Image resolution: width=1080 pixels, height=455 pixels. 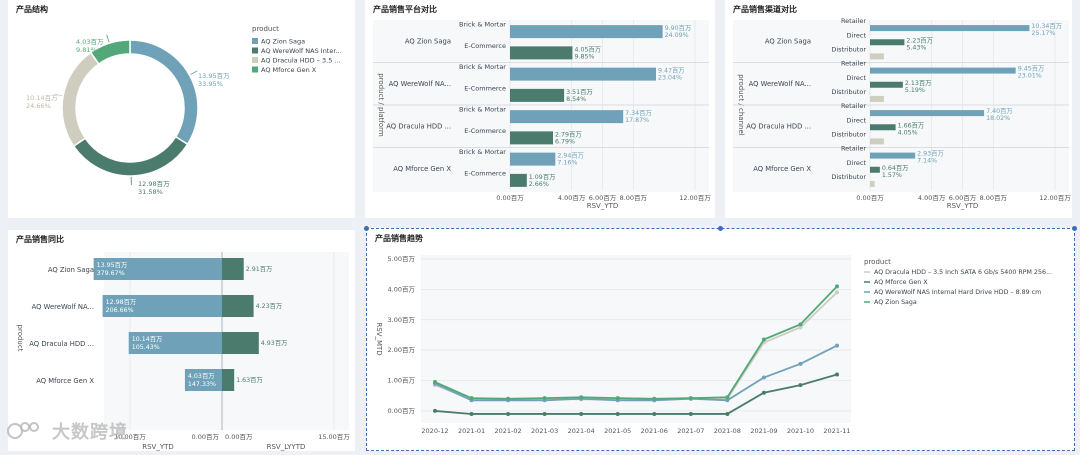 I want to click on bar-value-label: 7.40百万, so click(x=999, y=111).